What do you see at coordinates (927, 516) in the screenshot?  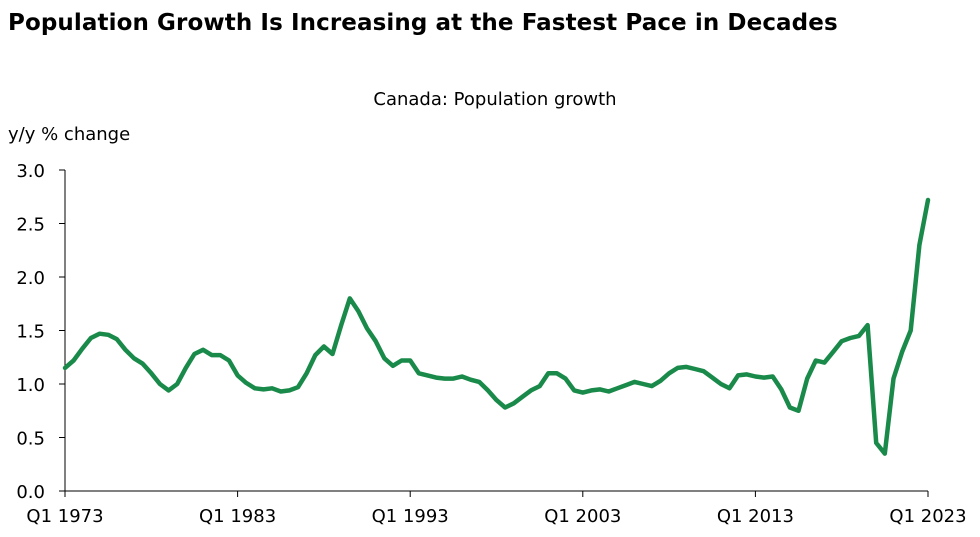 I see `x-tick-label: Q1 2023` at bounding box center [927, 516].